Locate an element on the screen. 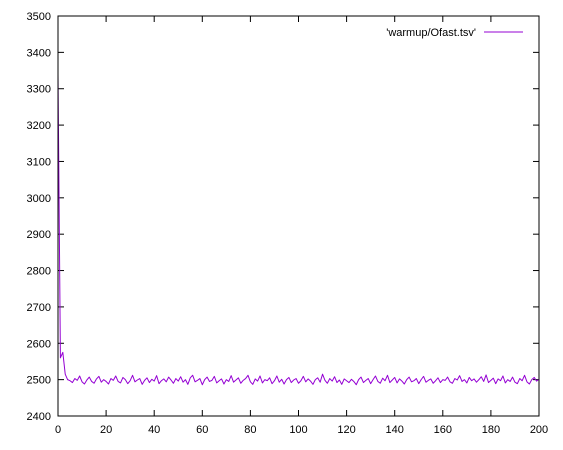 This screenshot has width=563, height=450. x-tick-label: 20 is located at coordinates (106, 430).